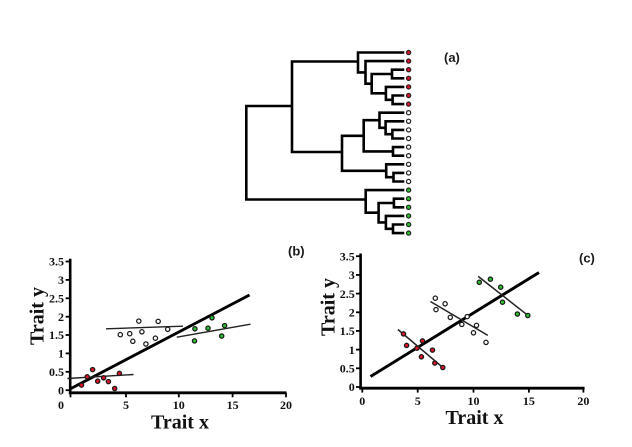 The height and width of the screenshot is (447, 632). I want to click on svg-text: (c), so click(587, 258).